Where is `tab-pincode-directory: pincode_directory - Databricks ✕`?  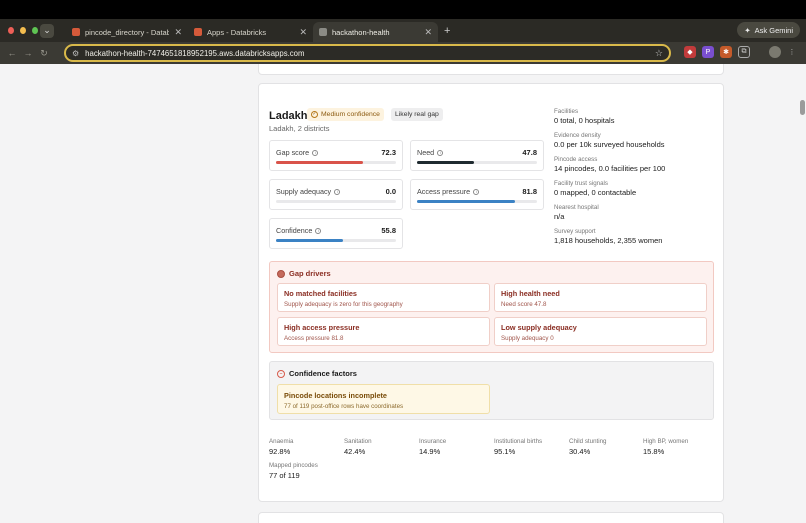
tab-pincode-directory: pincode_directory - Databricks ✕ is located at coordinates (127, 32).